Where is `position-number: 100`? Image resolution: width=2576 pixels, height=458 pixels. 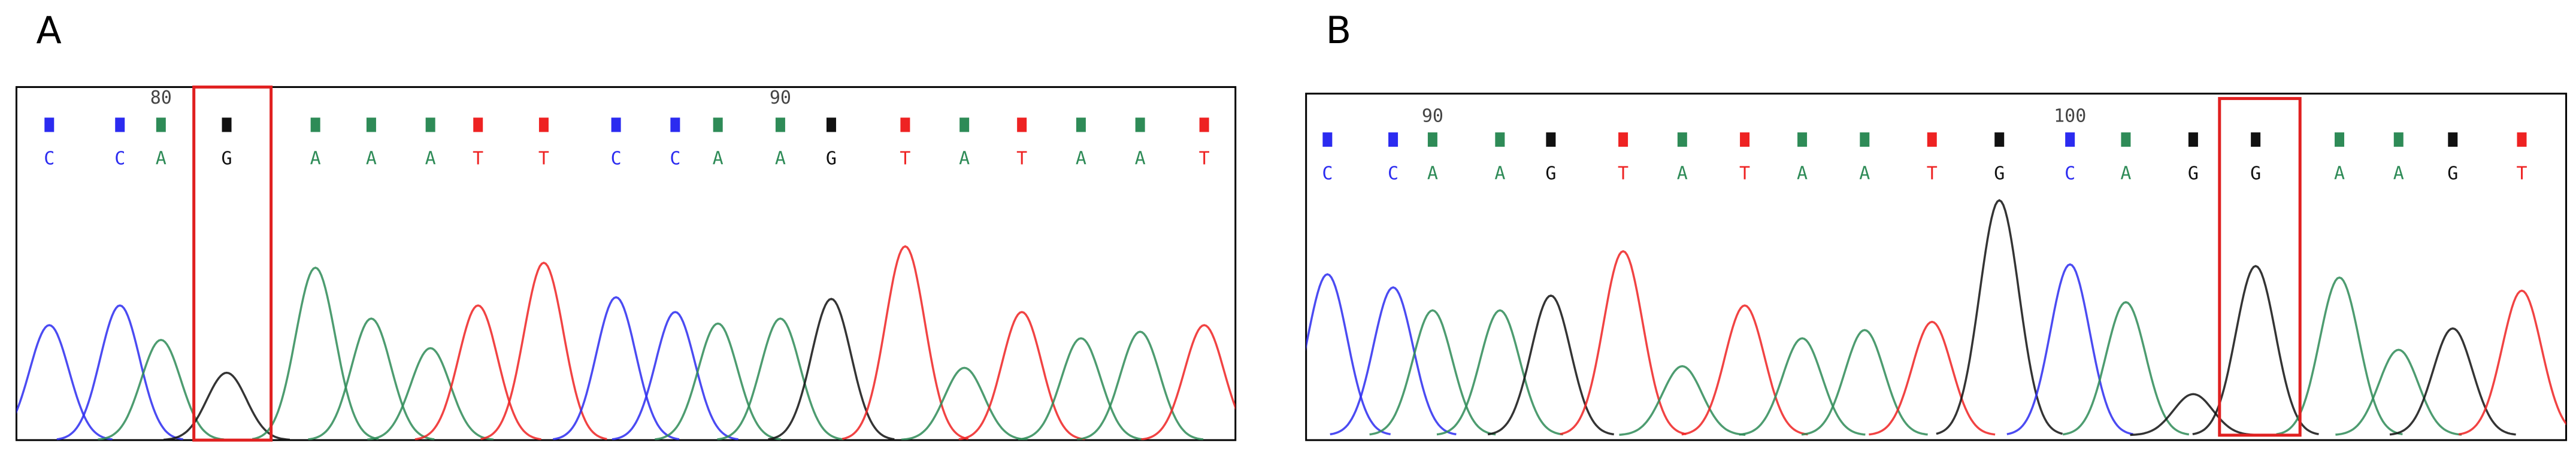 position-number: 100 is located at coordinates (2070, 115).